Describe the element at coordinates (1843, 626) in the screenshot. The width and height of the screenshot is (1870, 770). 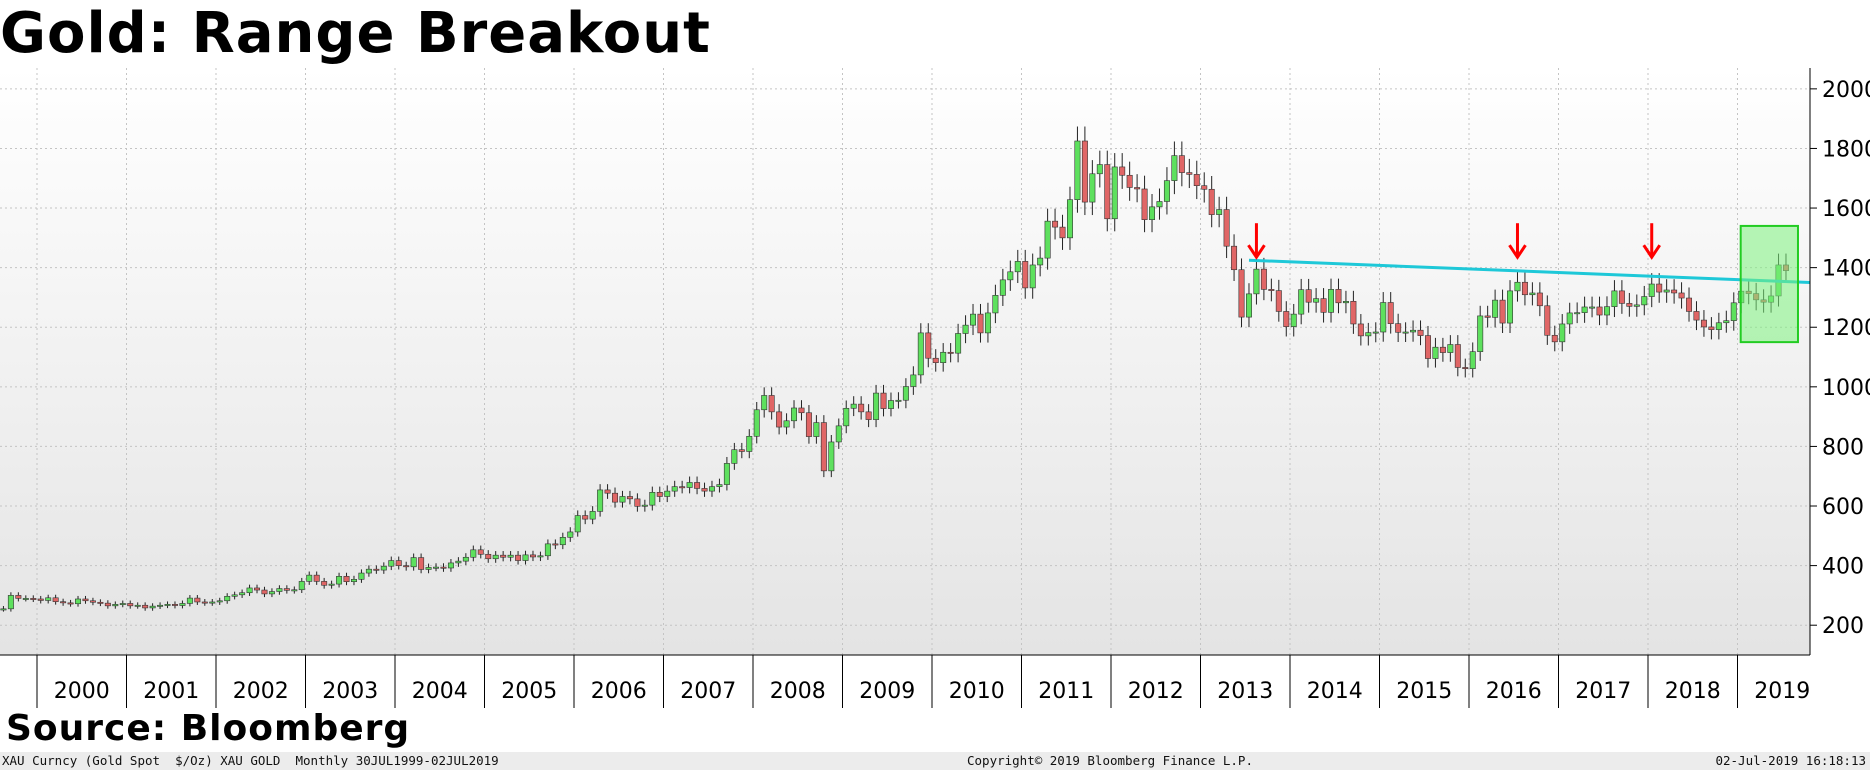
I see `y-tick-label: 200` at that location.